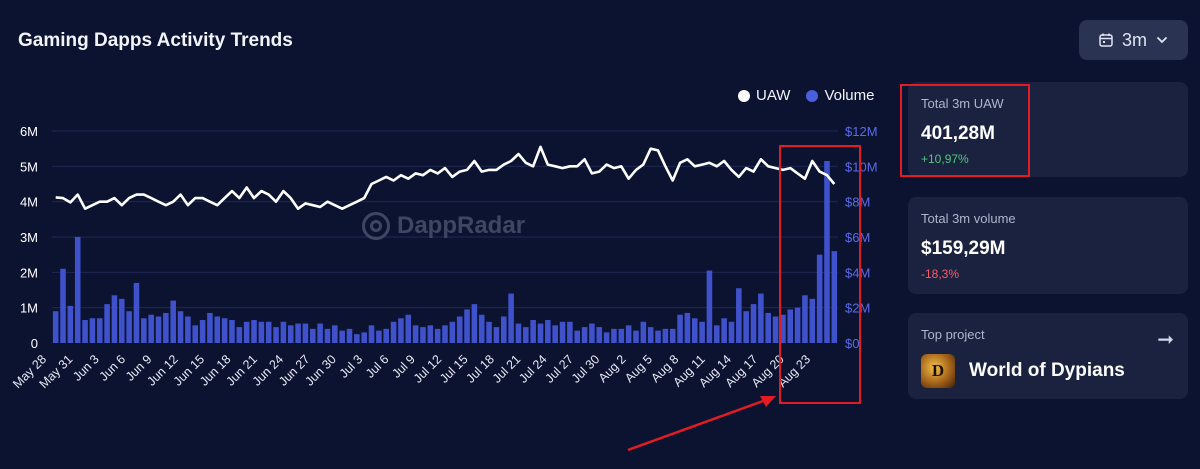 The width and height of the screenshot is (1200, 469). What do you see at coordinates (29, 166) in the screenshot?
I see `left-tick-label: 5M` at bounding box center [29, 166].